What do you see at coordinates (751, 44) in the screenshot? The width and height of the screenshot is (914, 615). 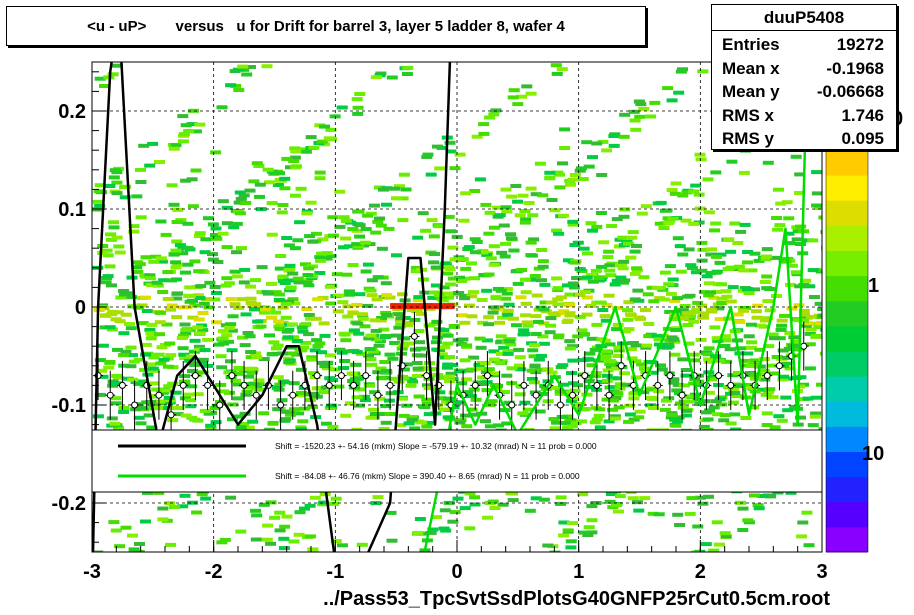 I see `stat-entries-label: Entries` at bounding box center [751, 44].